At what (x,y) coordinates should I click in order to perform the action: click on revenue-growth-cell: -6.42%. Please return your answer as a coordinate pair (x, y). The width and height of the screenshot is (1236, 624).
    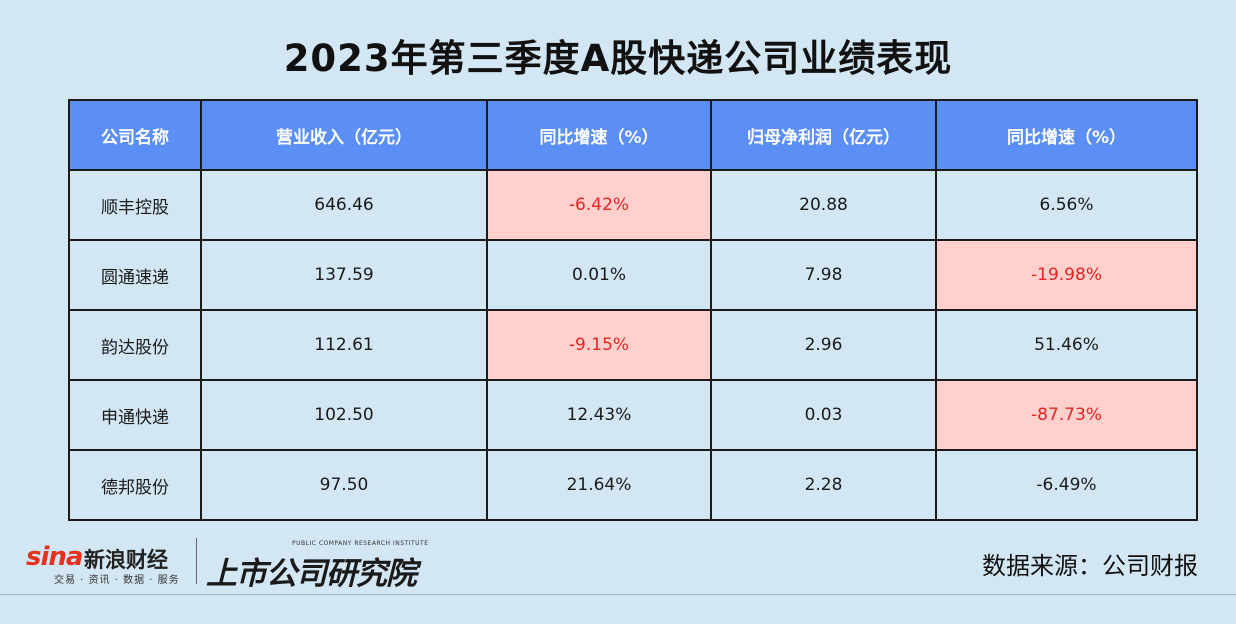
    Looking at the image, I should click on (599, 205).